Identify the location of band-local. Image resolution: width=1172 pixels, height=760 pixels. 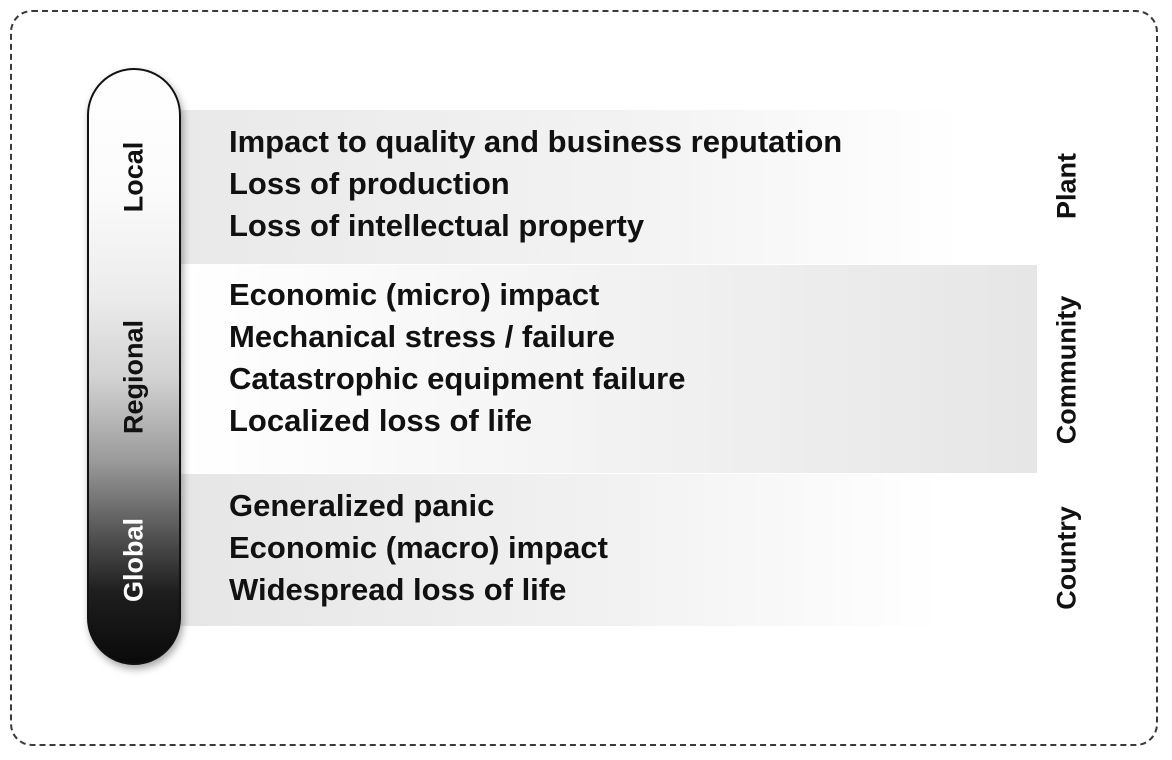
(571, 187).